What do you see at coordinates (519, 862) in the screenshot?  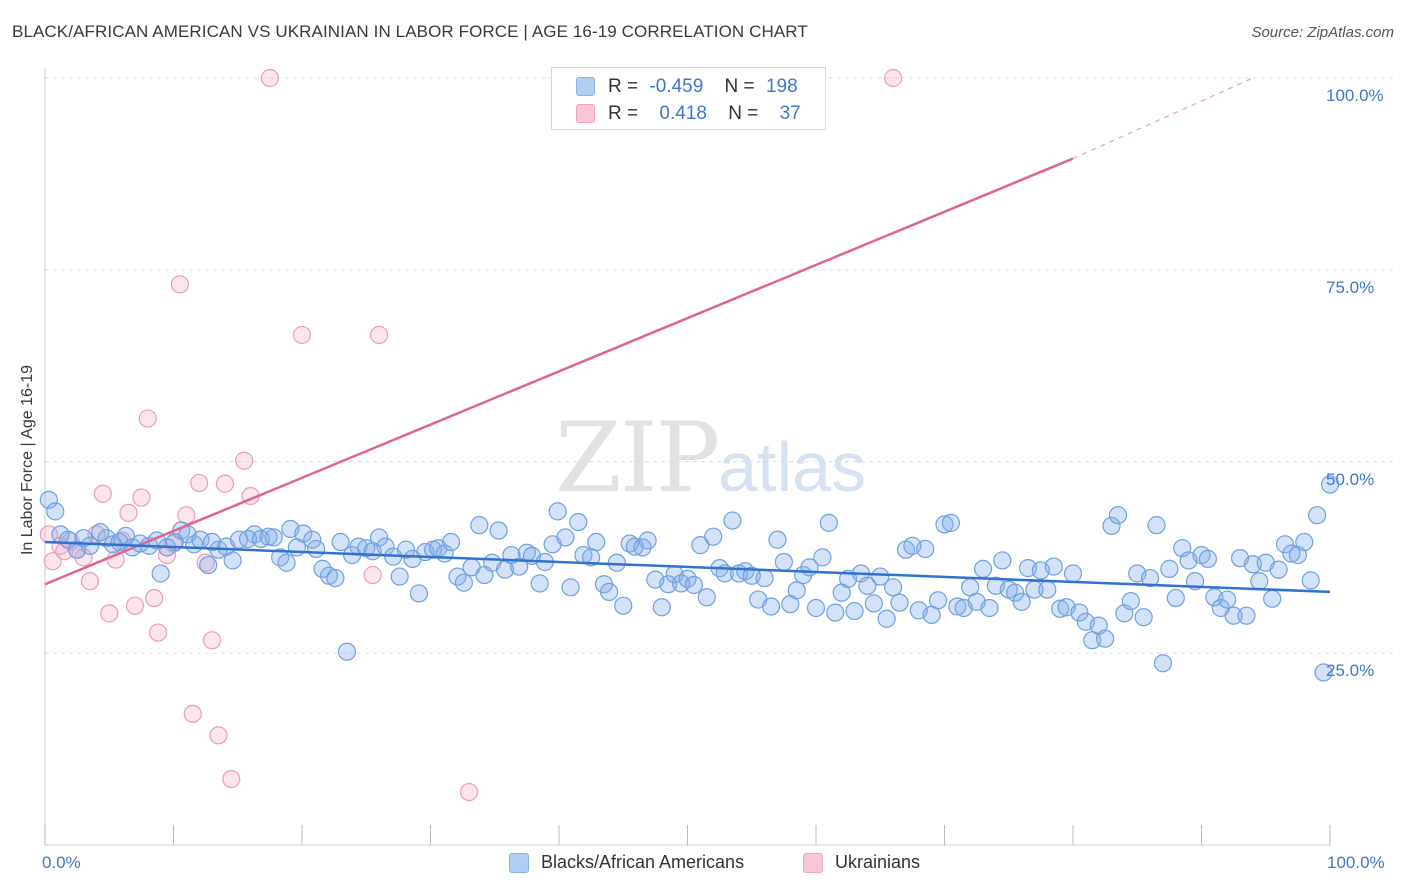 I see `legend-swatch-blue` at bounding box center [519, 862].